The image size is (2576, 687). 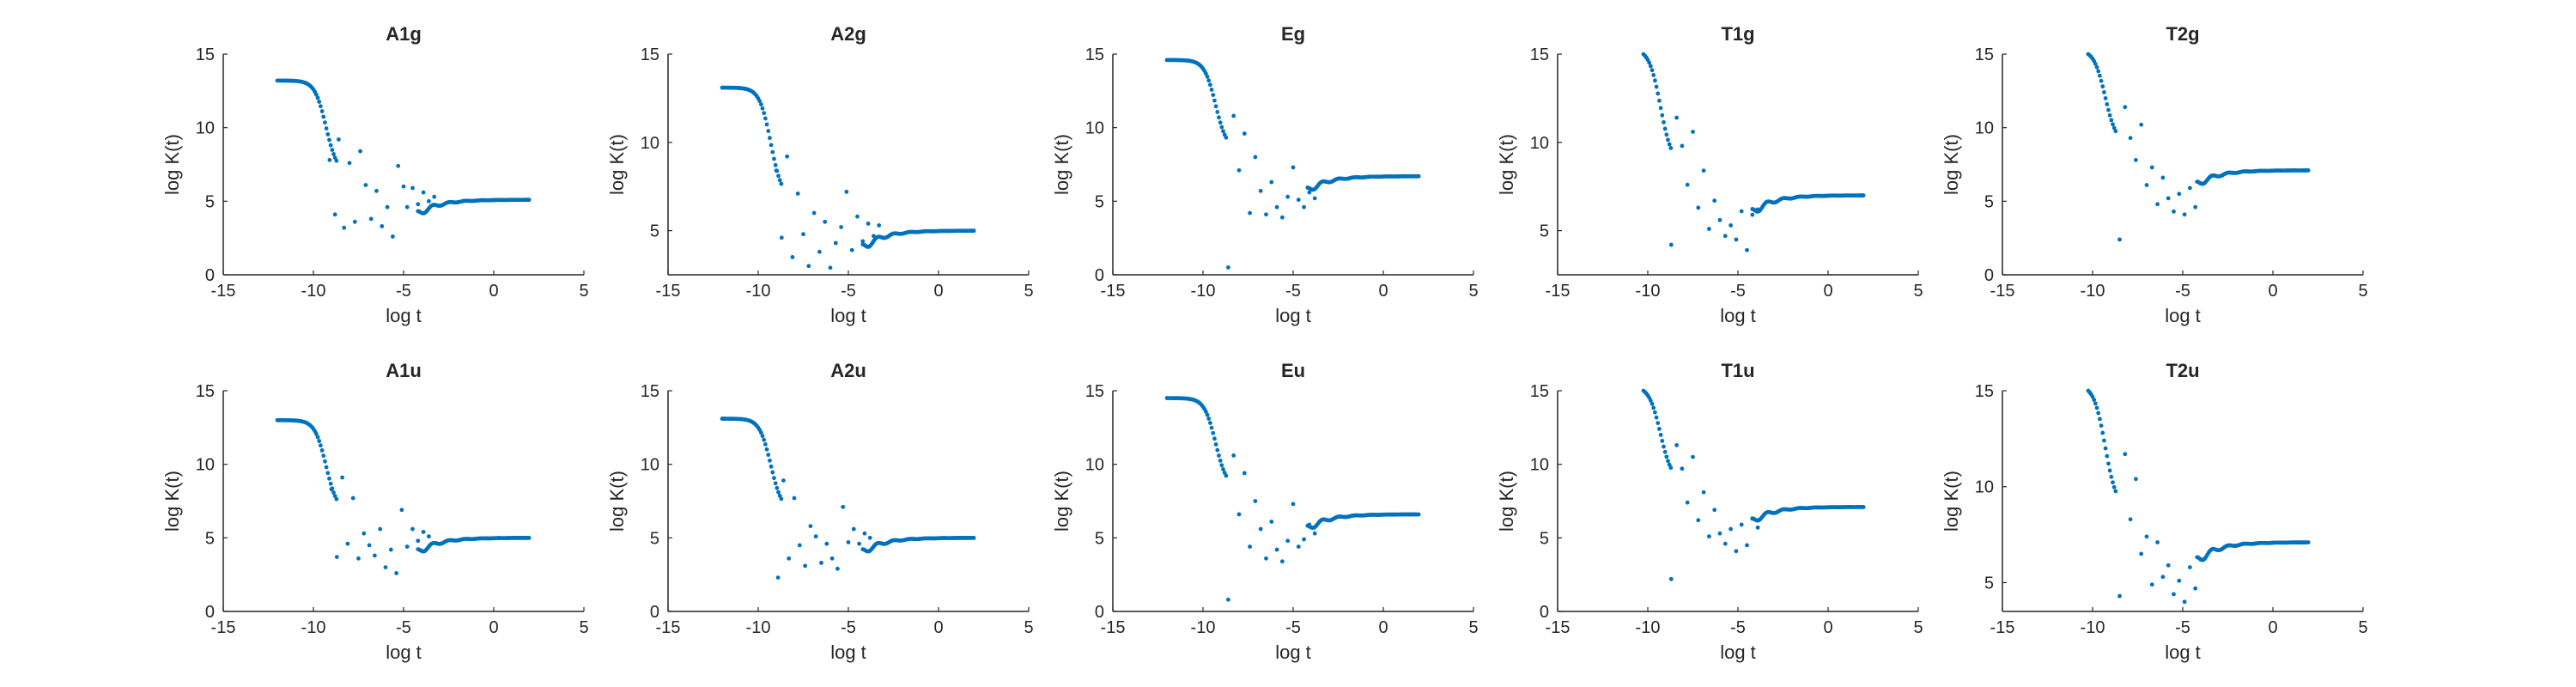 What do you see at coordinates (1293, 34) in the screenshot?
I see `subplot-title: Eg` at bounding box center [1293, 34].